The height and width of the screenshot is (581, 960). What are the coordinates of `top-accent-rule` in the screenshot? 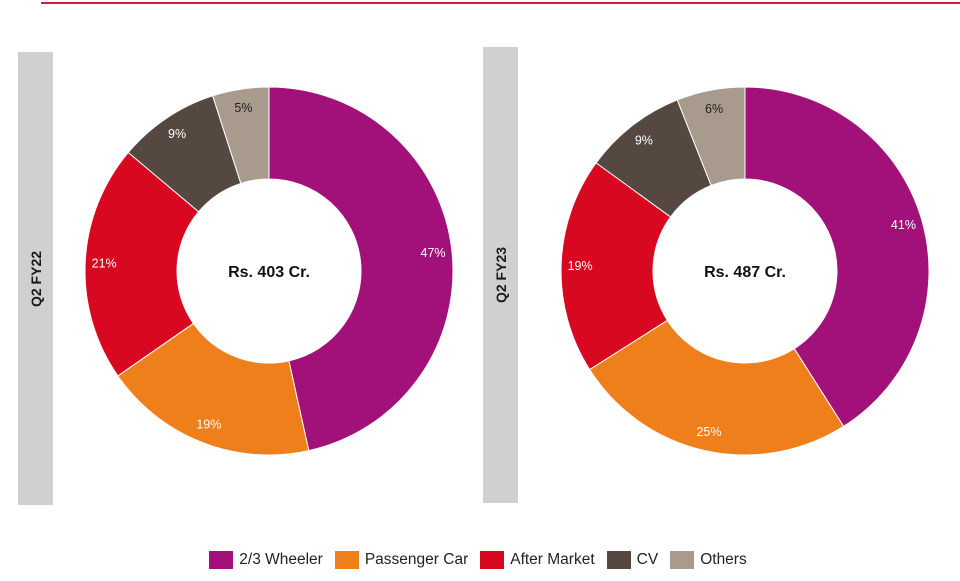 It's located at (500, 3).